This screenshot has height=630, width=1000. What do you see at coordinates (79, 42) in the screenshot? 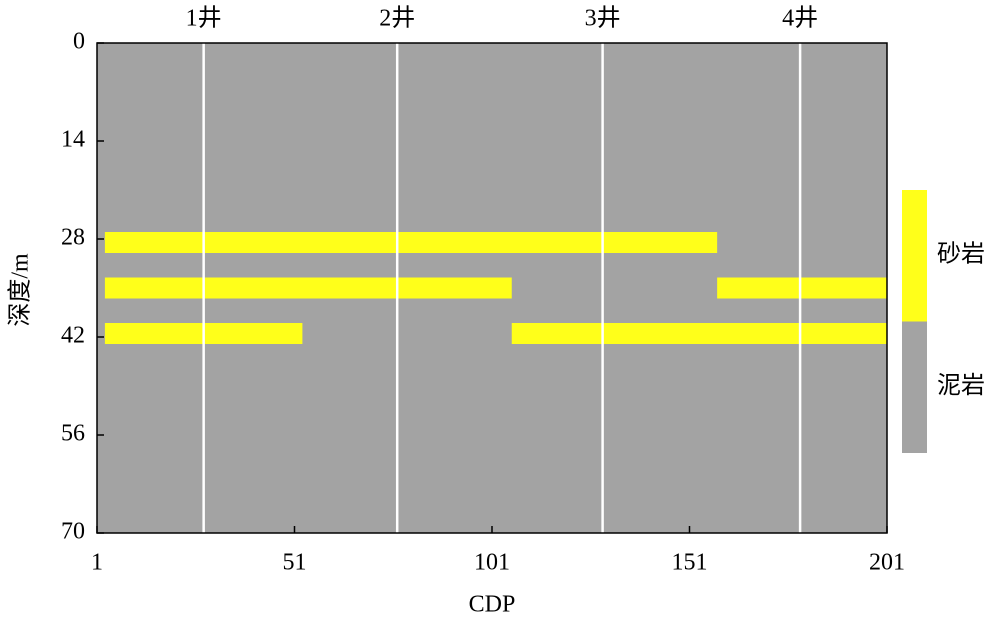
I see `y-tick-label: 0` at bounding box center [79, 42].